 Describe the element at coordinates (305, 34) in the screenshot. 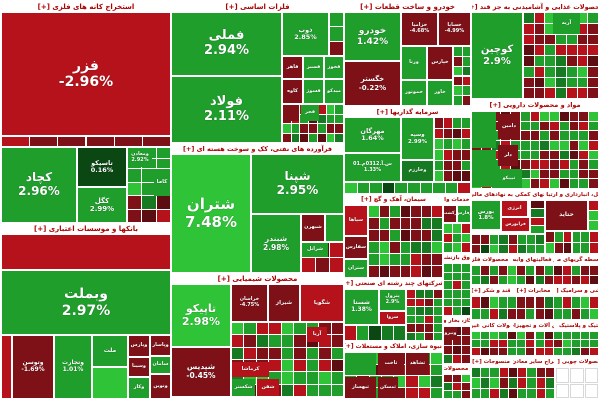

I see `stock-tile: ذوب 2.85%` at that location.